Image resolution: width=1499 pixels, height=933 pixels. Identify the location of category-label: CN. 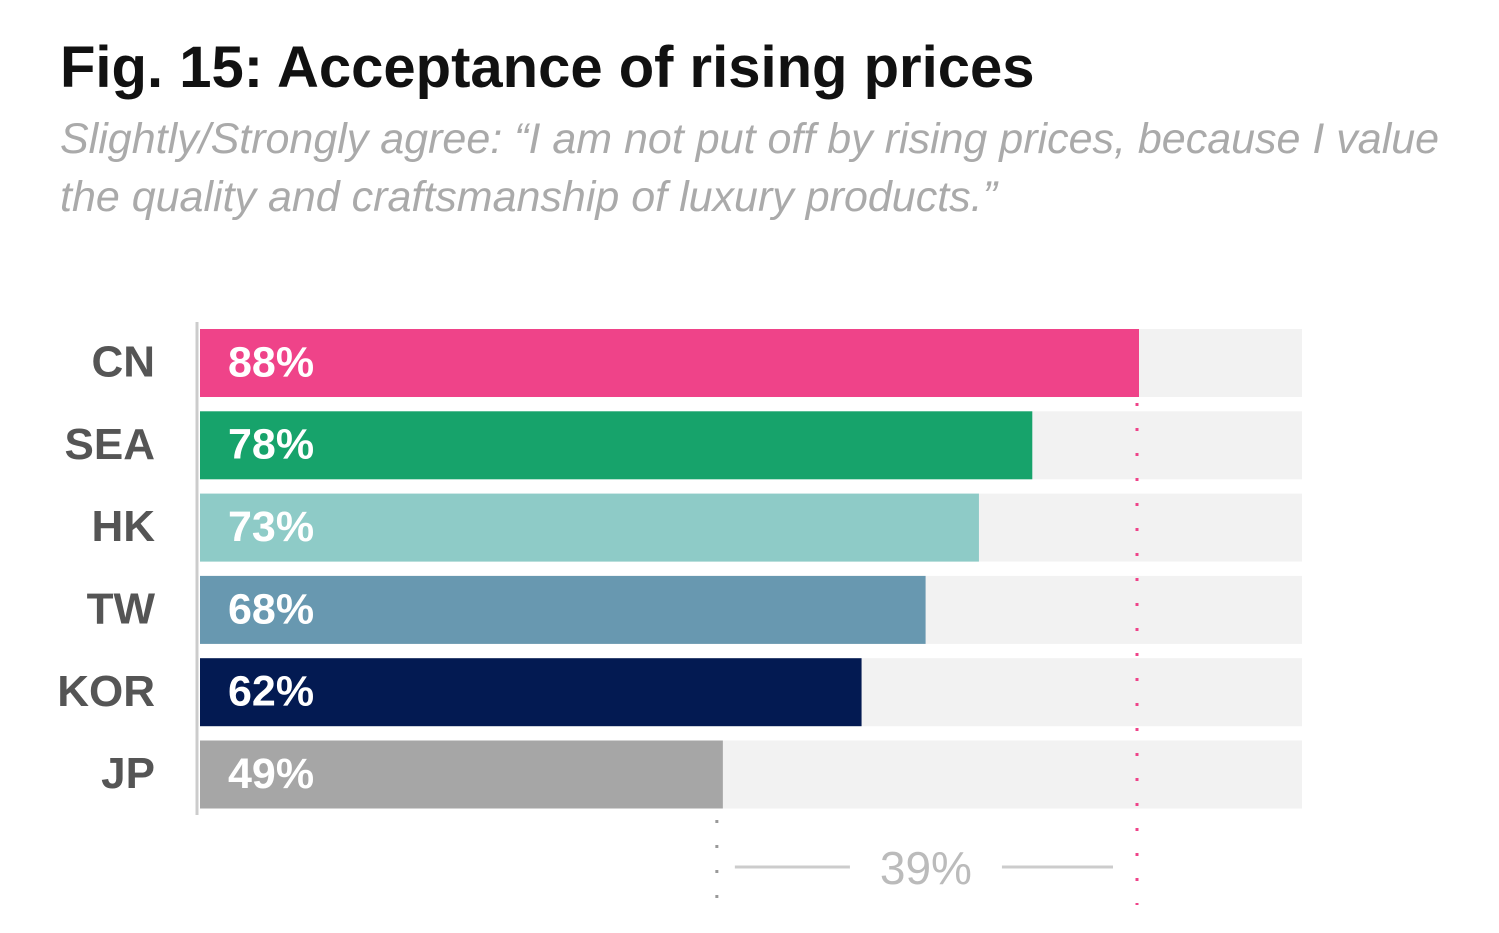
(123, 362).